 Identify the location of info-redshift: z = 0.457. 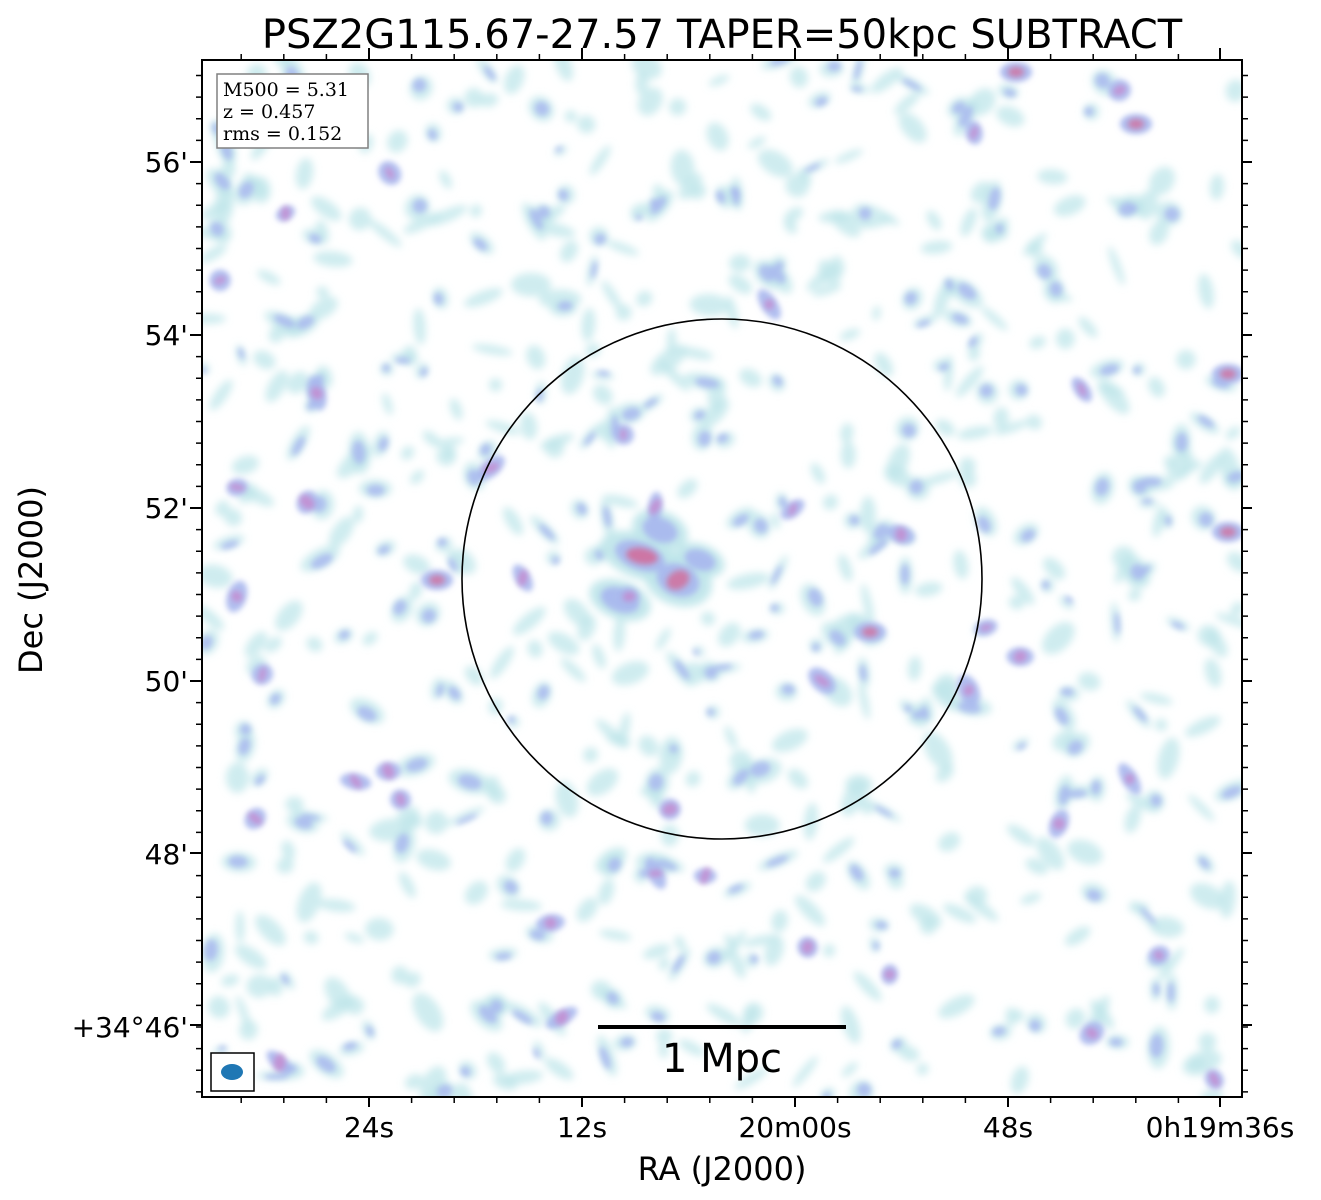
(269, 112).